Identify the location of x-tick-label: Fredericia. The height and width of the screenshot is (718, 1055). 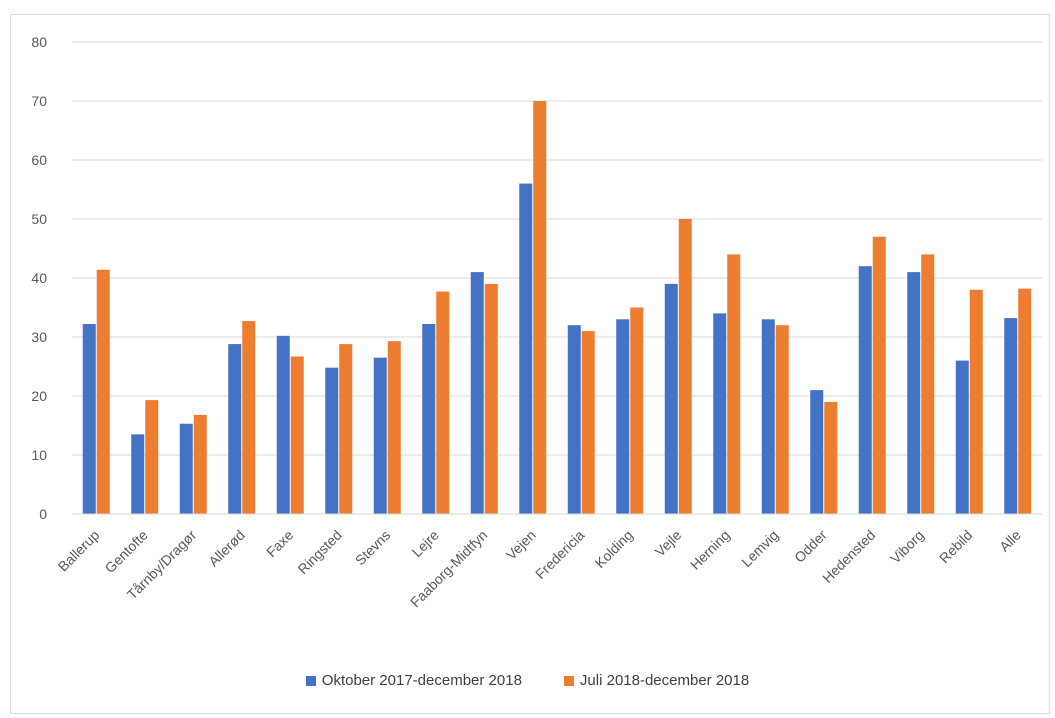
(559, 554).